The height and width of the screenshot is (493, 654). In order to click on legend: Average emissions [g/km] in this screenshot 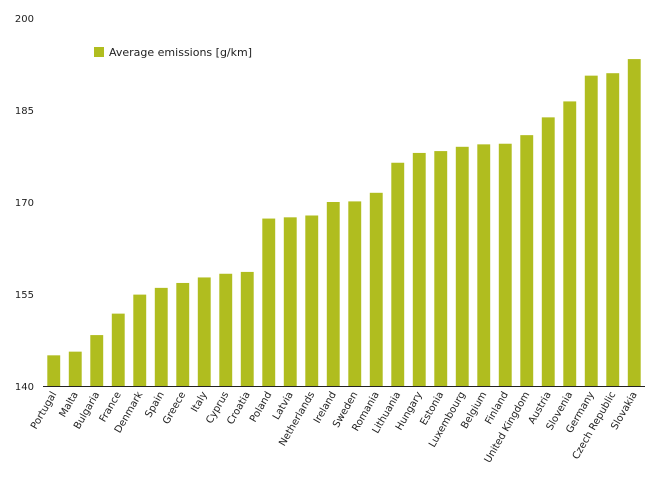, I will do `click(173, 52)`.